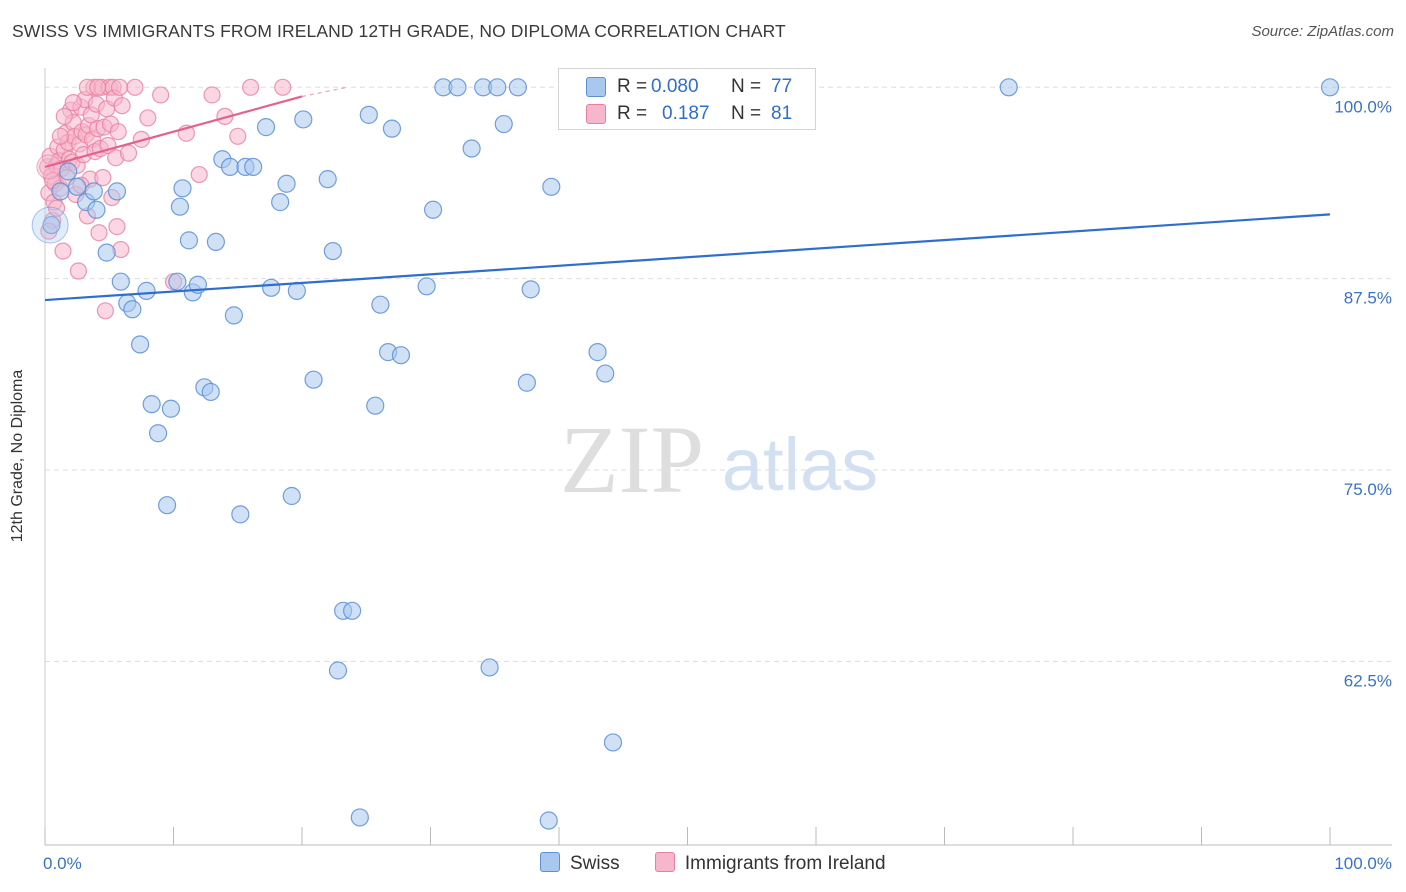  What do you see at coordinates (782, 86) in the screenshot?
I see `n-value: 77` at bounding box center [782, 86].